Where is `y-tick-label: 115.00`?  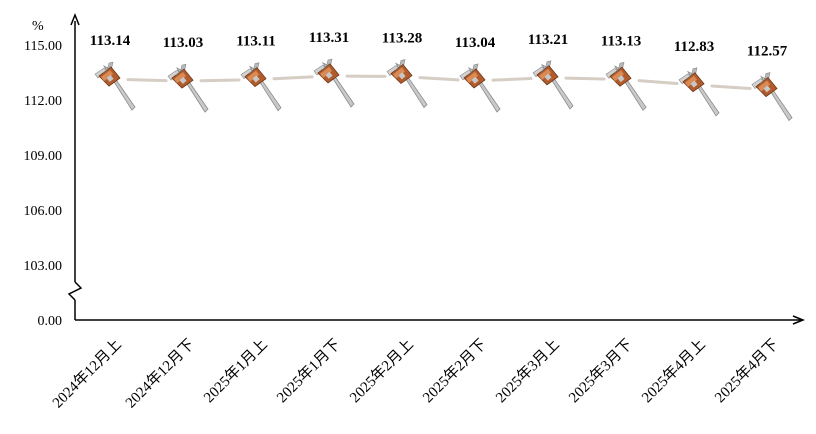 y-tick-label: 115.00 is located at coordinates (43, 46).